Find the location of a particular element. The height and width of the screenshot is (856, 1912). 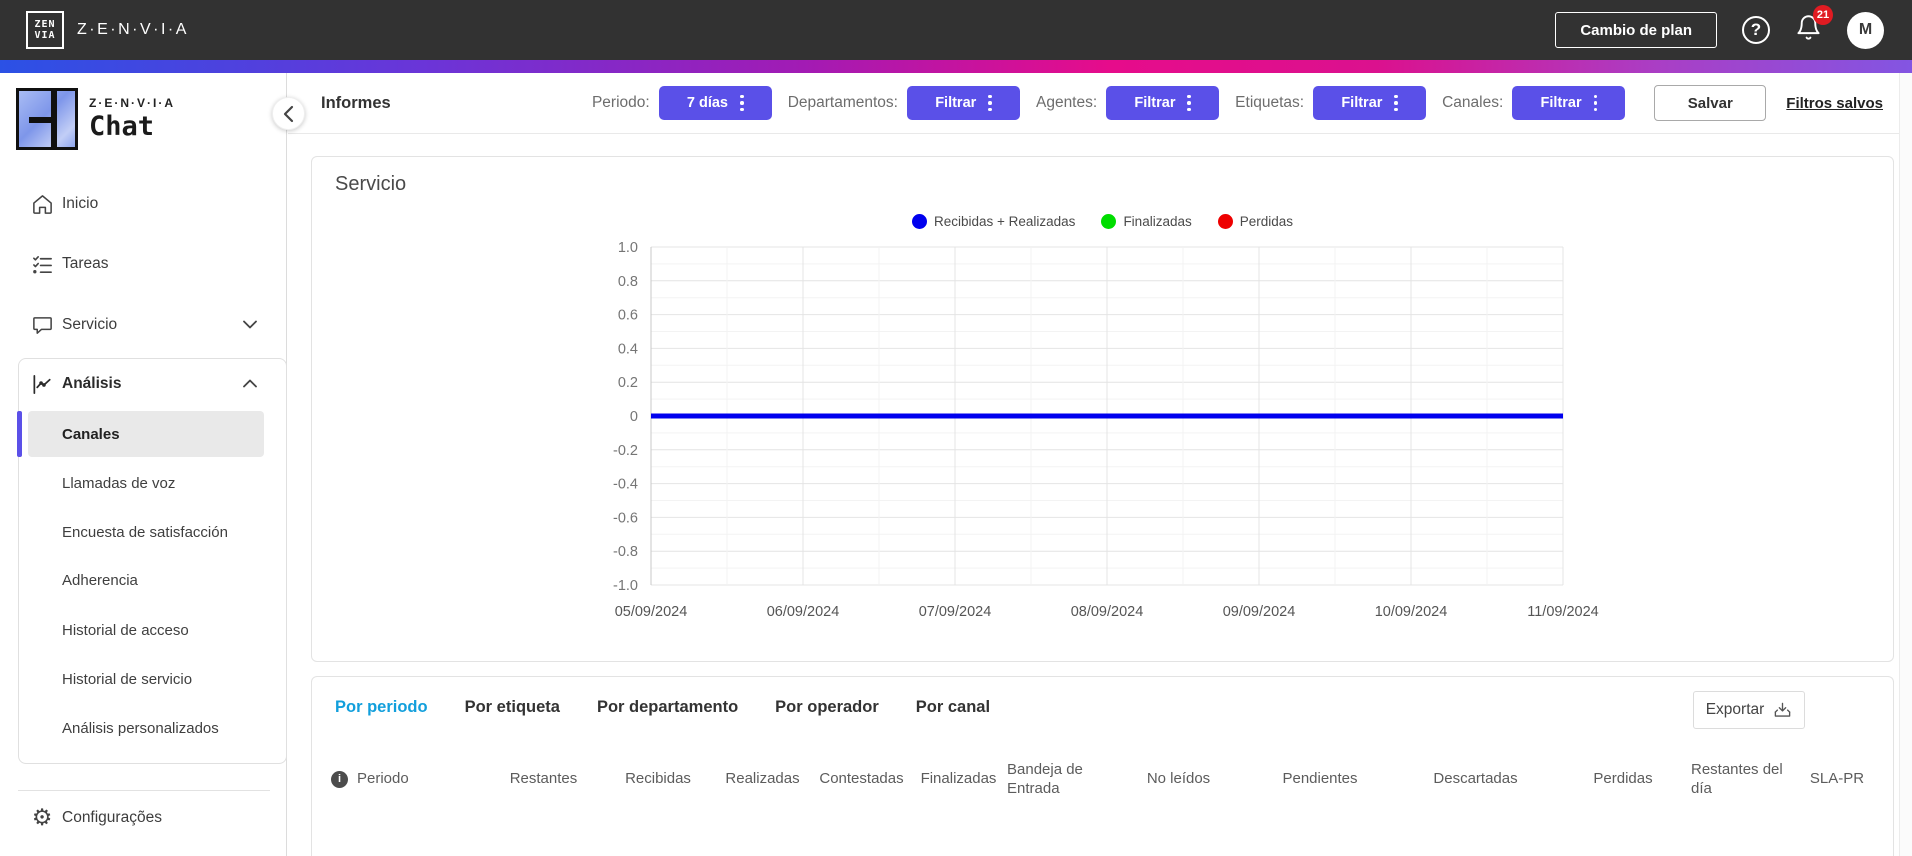

zenvia-chat-logo: Z·E·N·V·I·A Chat is located at coordinates (95, 119).